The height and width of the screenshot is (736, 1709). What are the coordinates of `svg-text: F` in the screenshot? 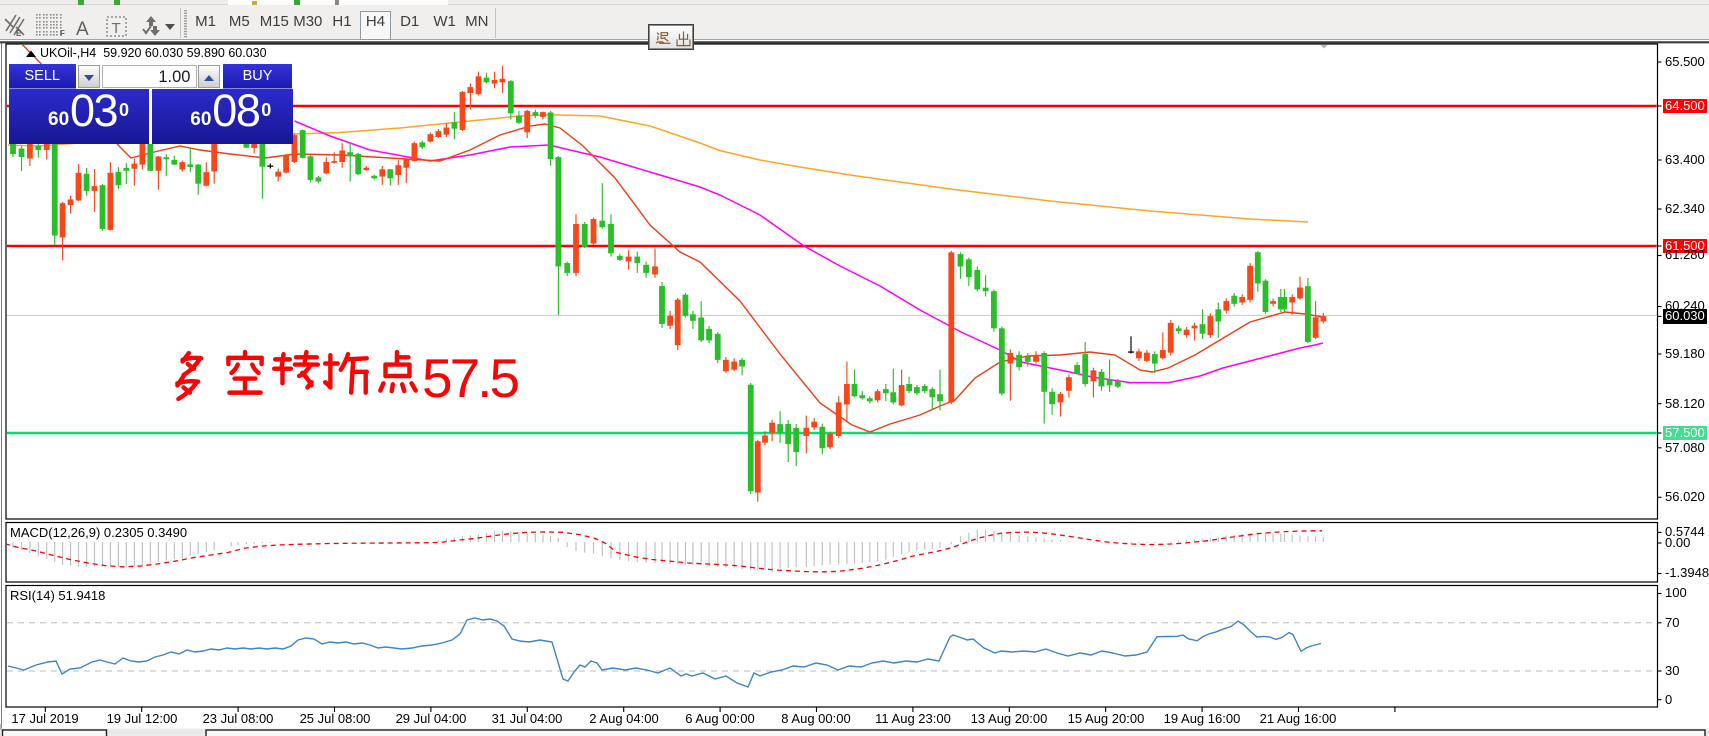 It's located at (62, 33).